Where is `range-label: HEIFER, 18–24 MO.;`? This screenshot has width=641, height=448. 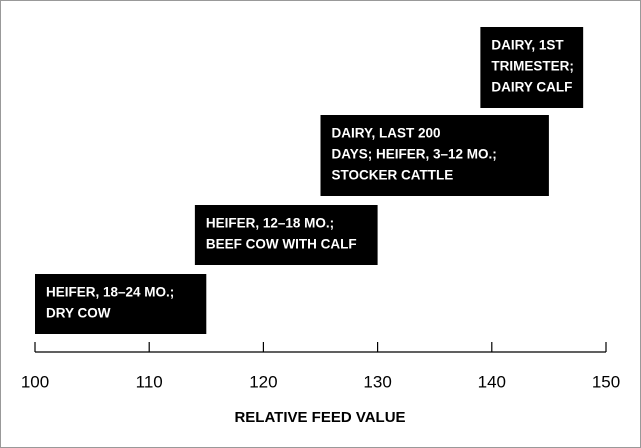
range-label: HEIFER, 18–24 MO.; is located at coordinates (110, 292).